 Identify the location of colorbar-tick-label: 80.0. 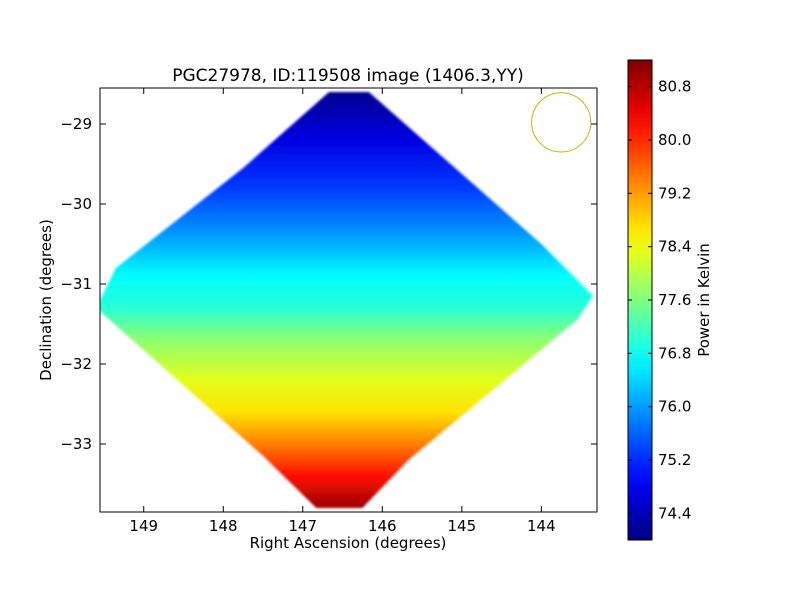
(674, 140).